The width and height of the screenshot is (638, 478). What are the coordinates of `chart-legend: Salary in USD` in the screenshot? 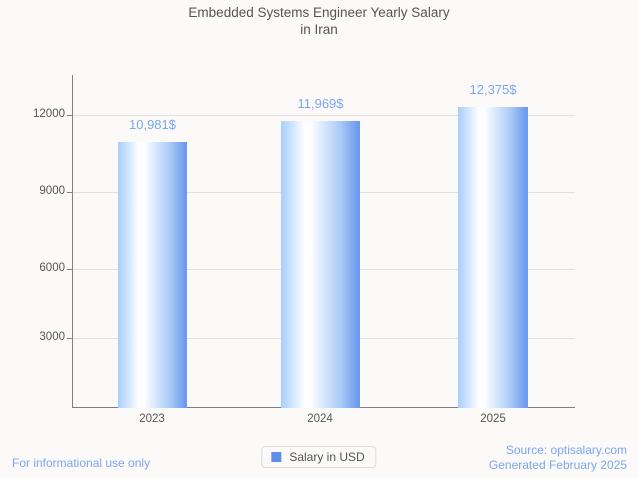 It's located at (319, 457).